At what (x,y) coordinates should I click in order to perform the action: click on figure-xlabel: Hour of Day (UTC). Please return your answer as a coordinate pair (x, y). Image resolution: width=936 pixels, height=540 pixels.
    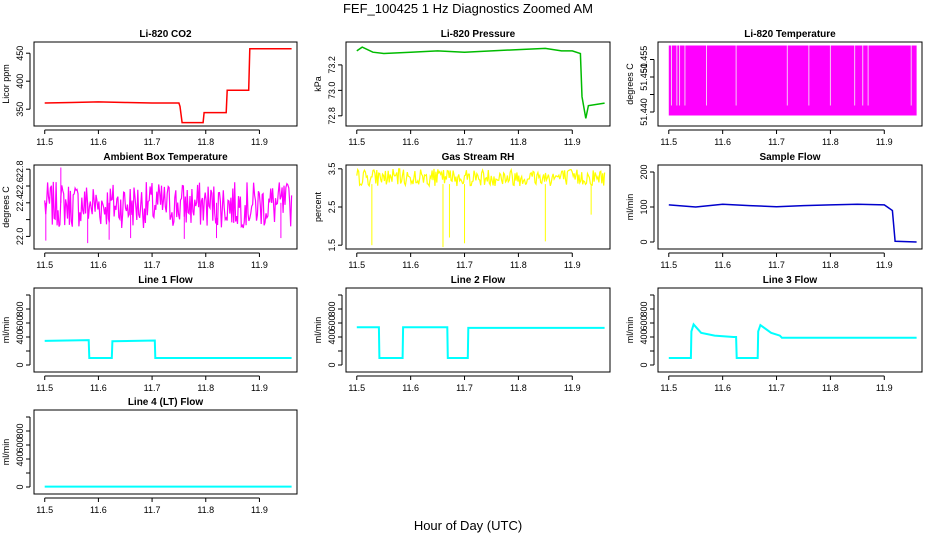
    Looking at the image, I should click on (468, 525).